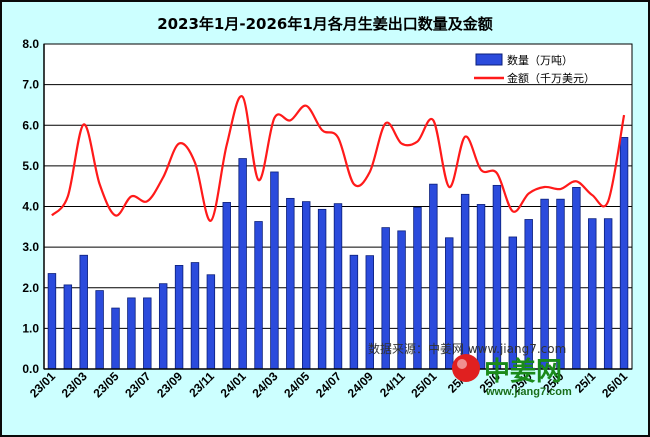 The height and width of the screenshot is (437, 650). Describe the element at coordinates (30, 288) in the screenshot. I see `y-tick-label: 2.0` at that location.